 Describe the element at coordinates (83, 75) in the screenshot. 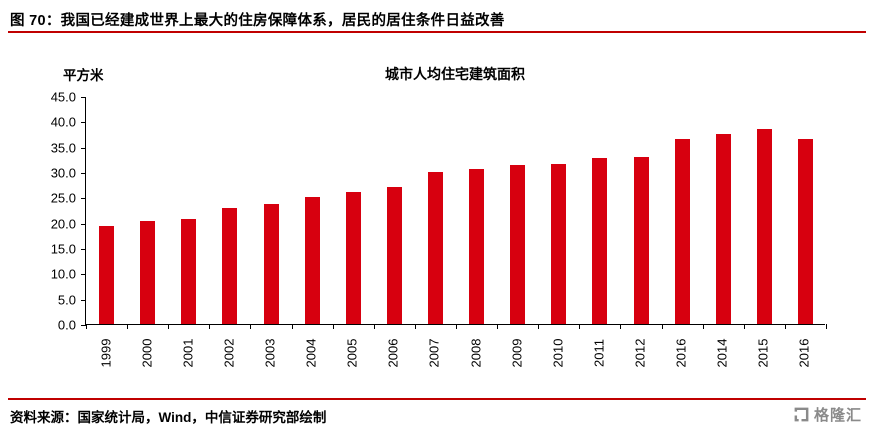

I see `y-axis-unit-label: 平方米` at that location.